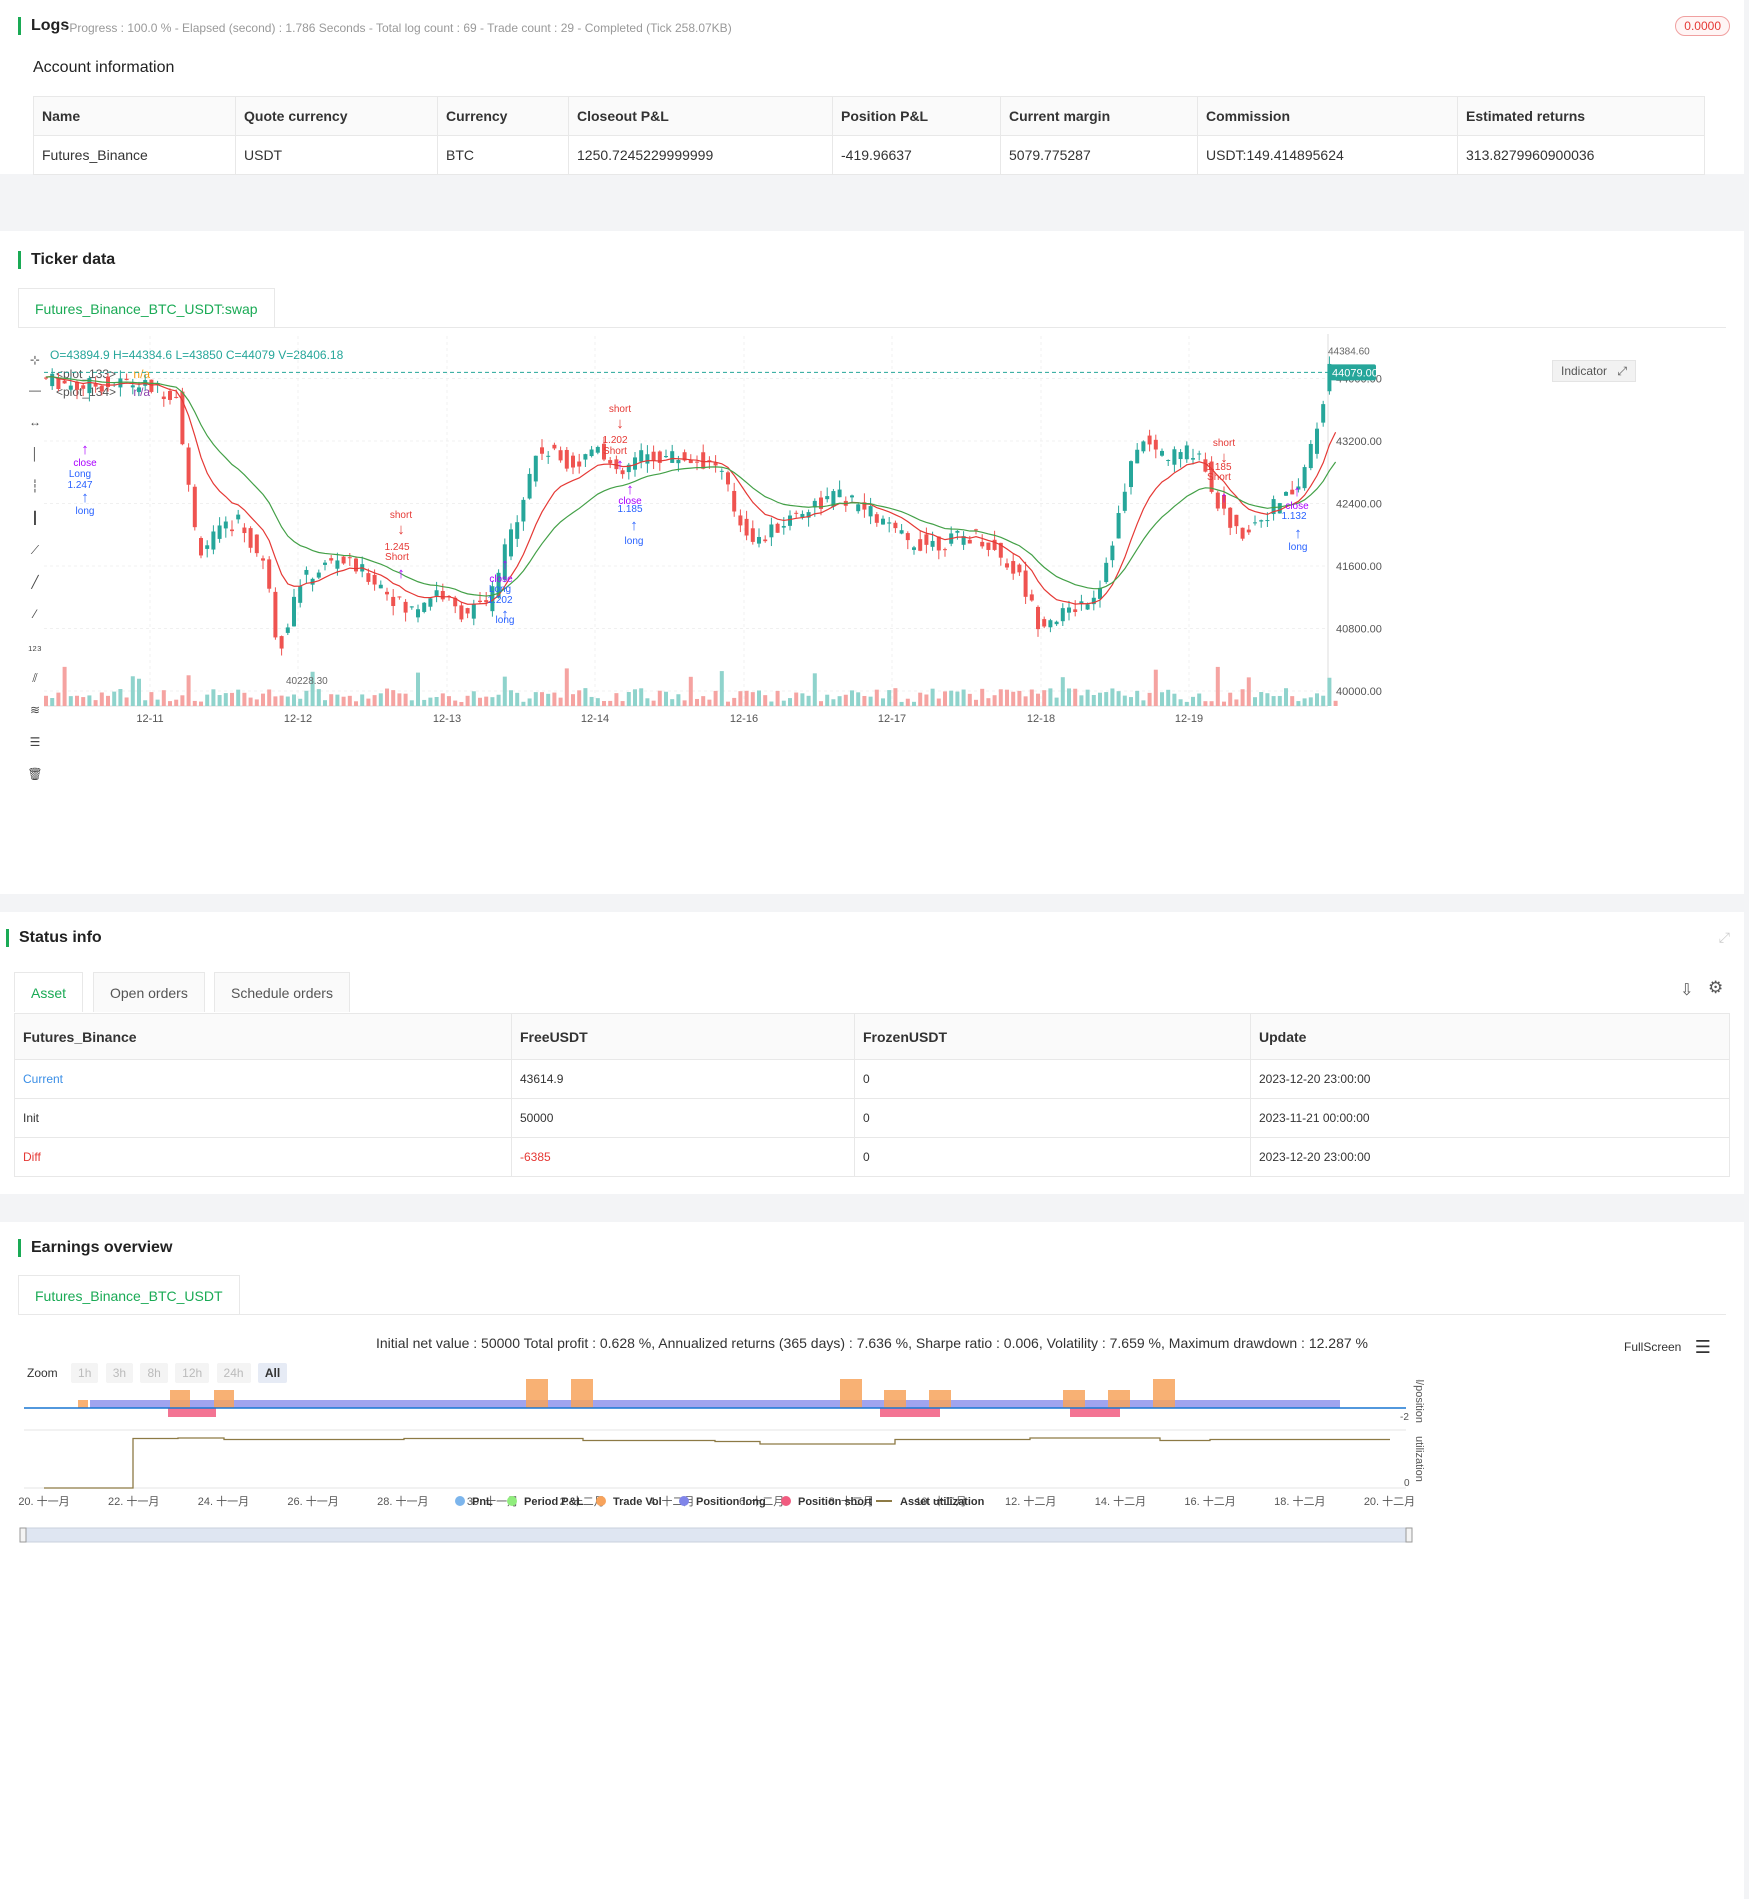 The image size is (1749, 1899). Describe the element at coordinates (715, 1404) in the screenshot. I see `position-long-band` at that location.